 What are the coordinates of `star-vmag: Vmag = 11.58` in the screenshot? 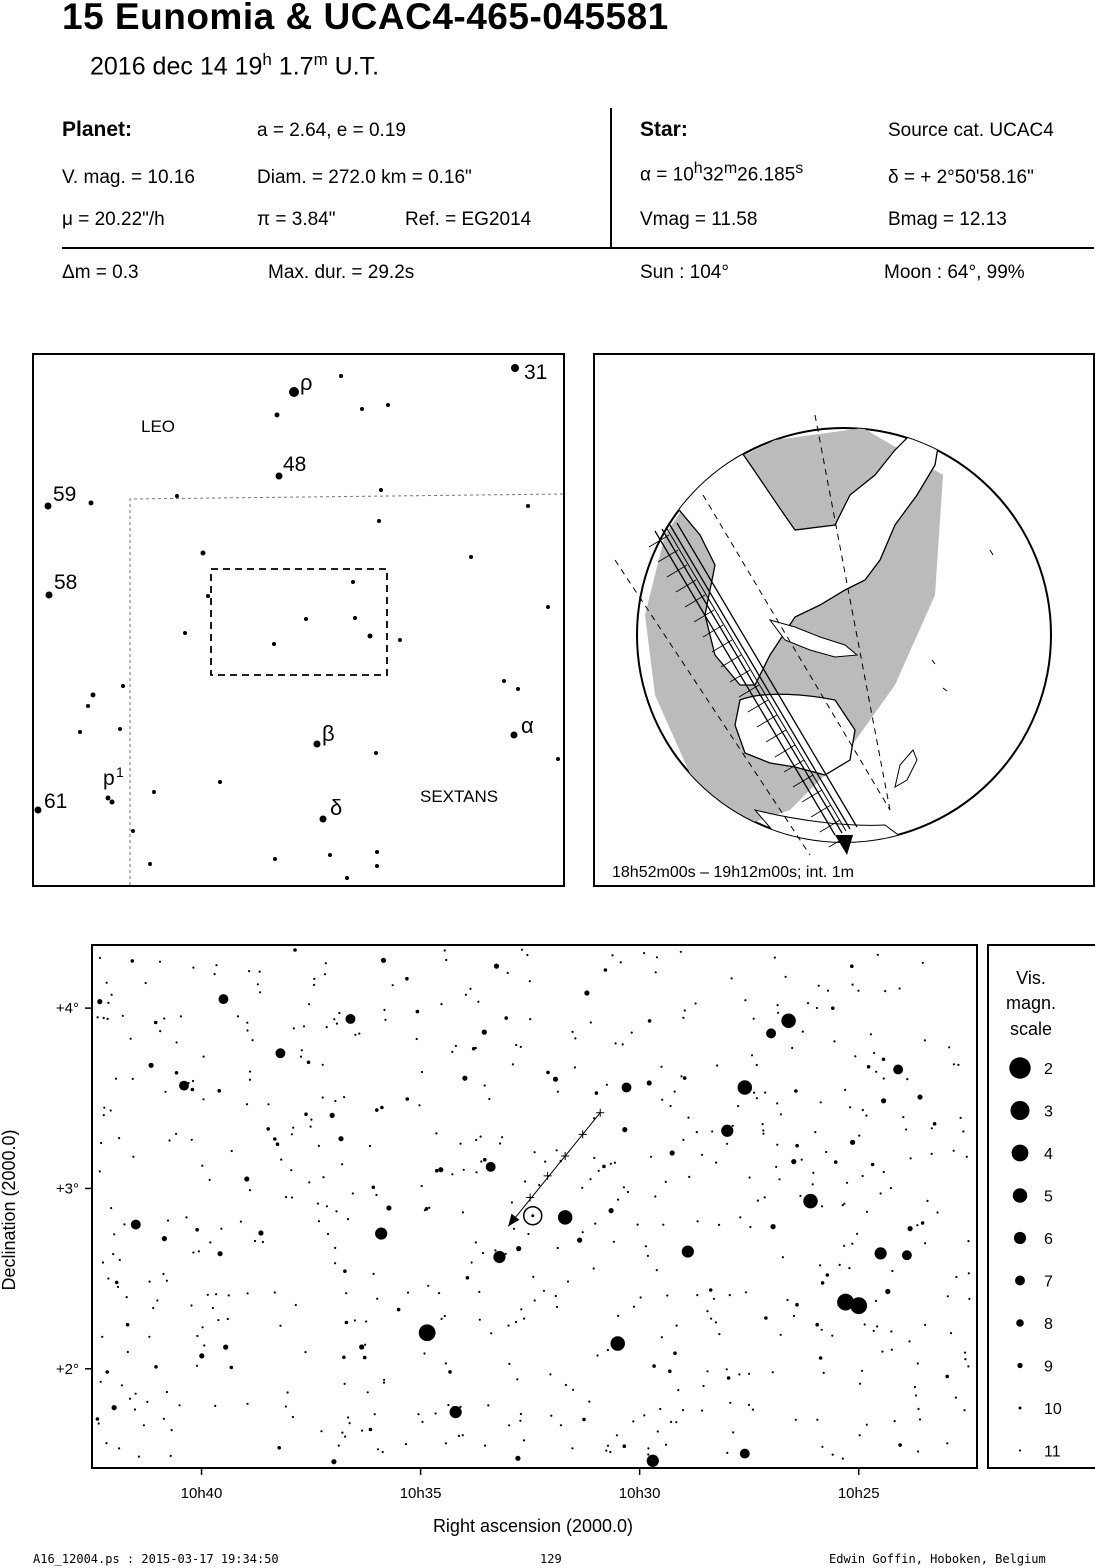 It's located at (699, 219).